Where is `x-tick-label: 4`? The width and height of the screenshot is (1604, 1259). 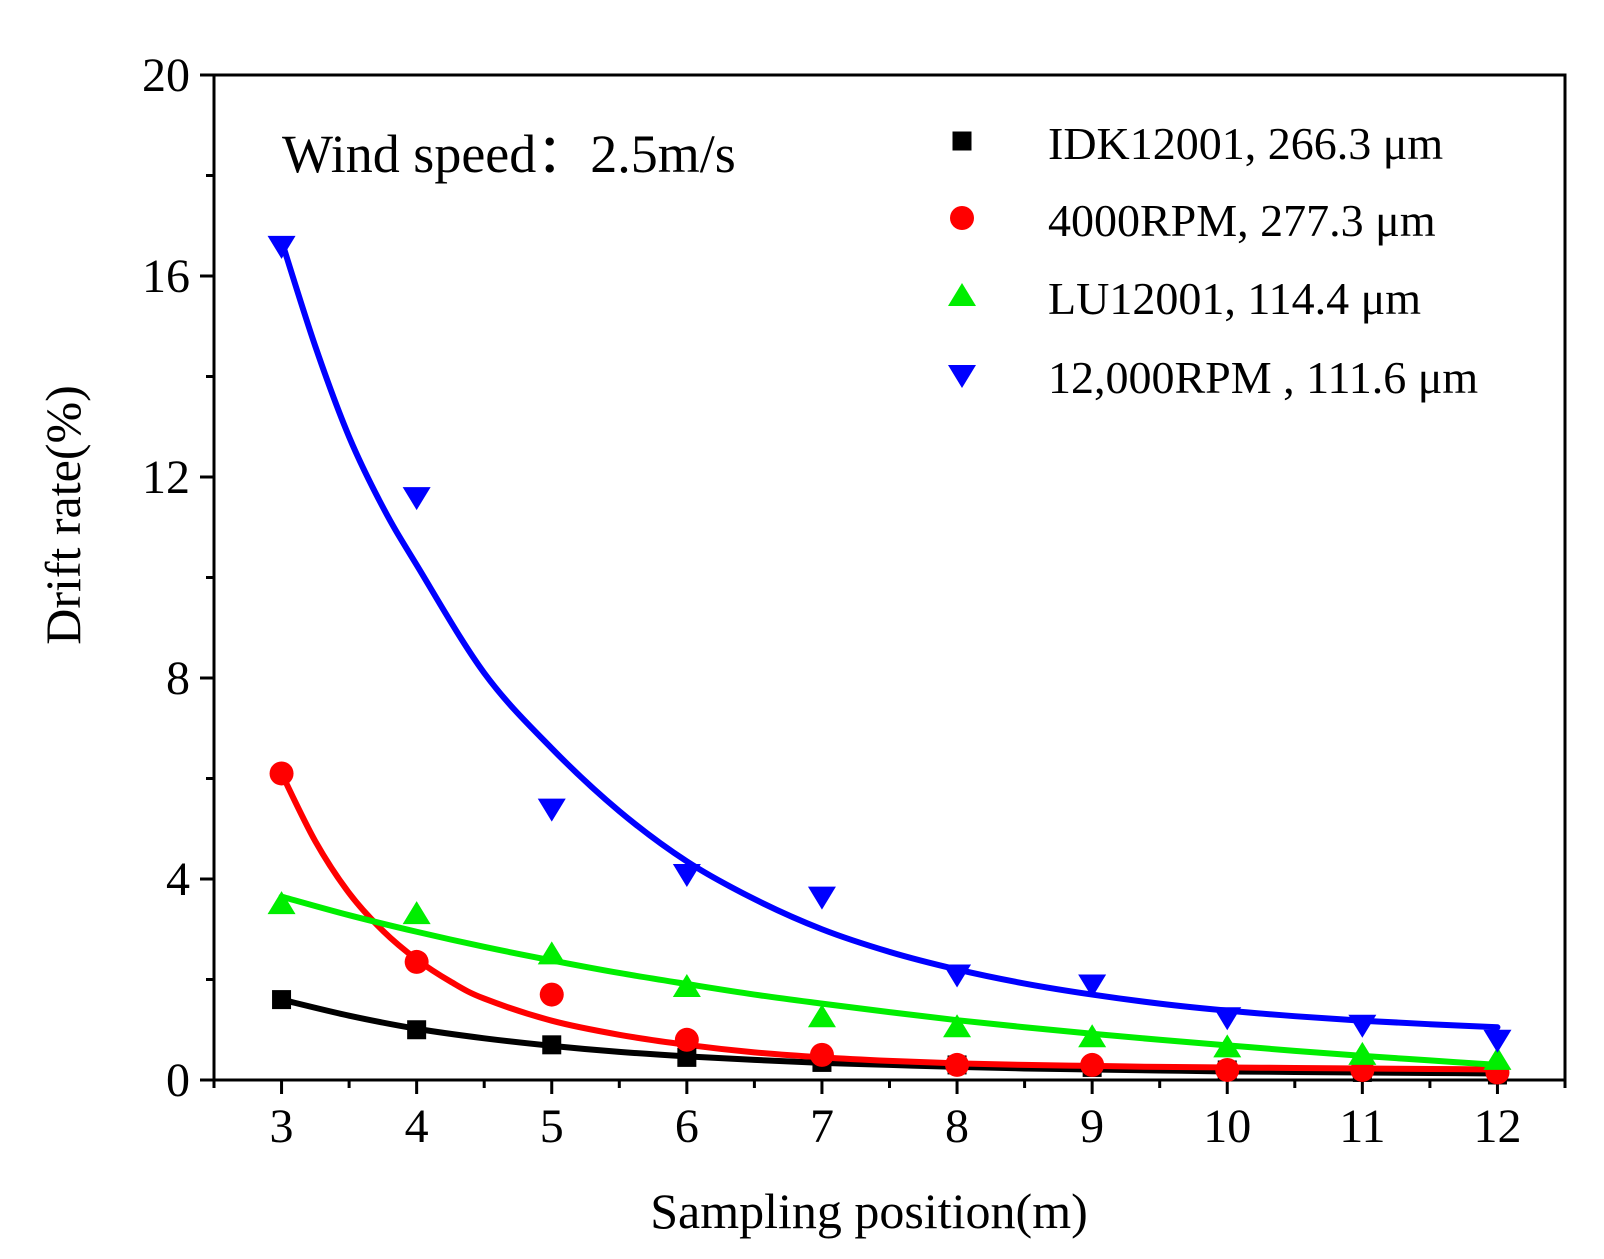 x-tick-label: 4 is located at coordinates (417, 1126).